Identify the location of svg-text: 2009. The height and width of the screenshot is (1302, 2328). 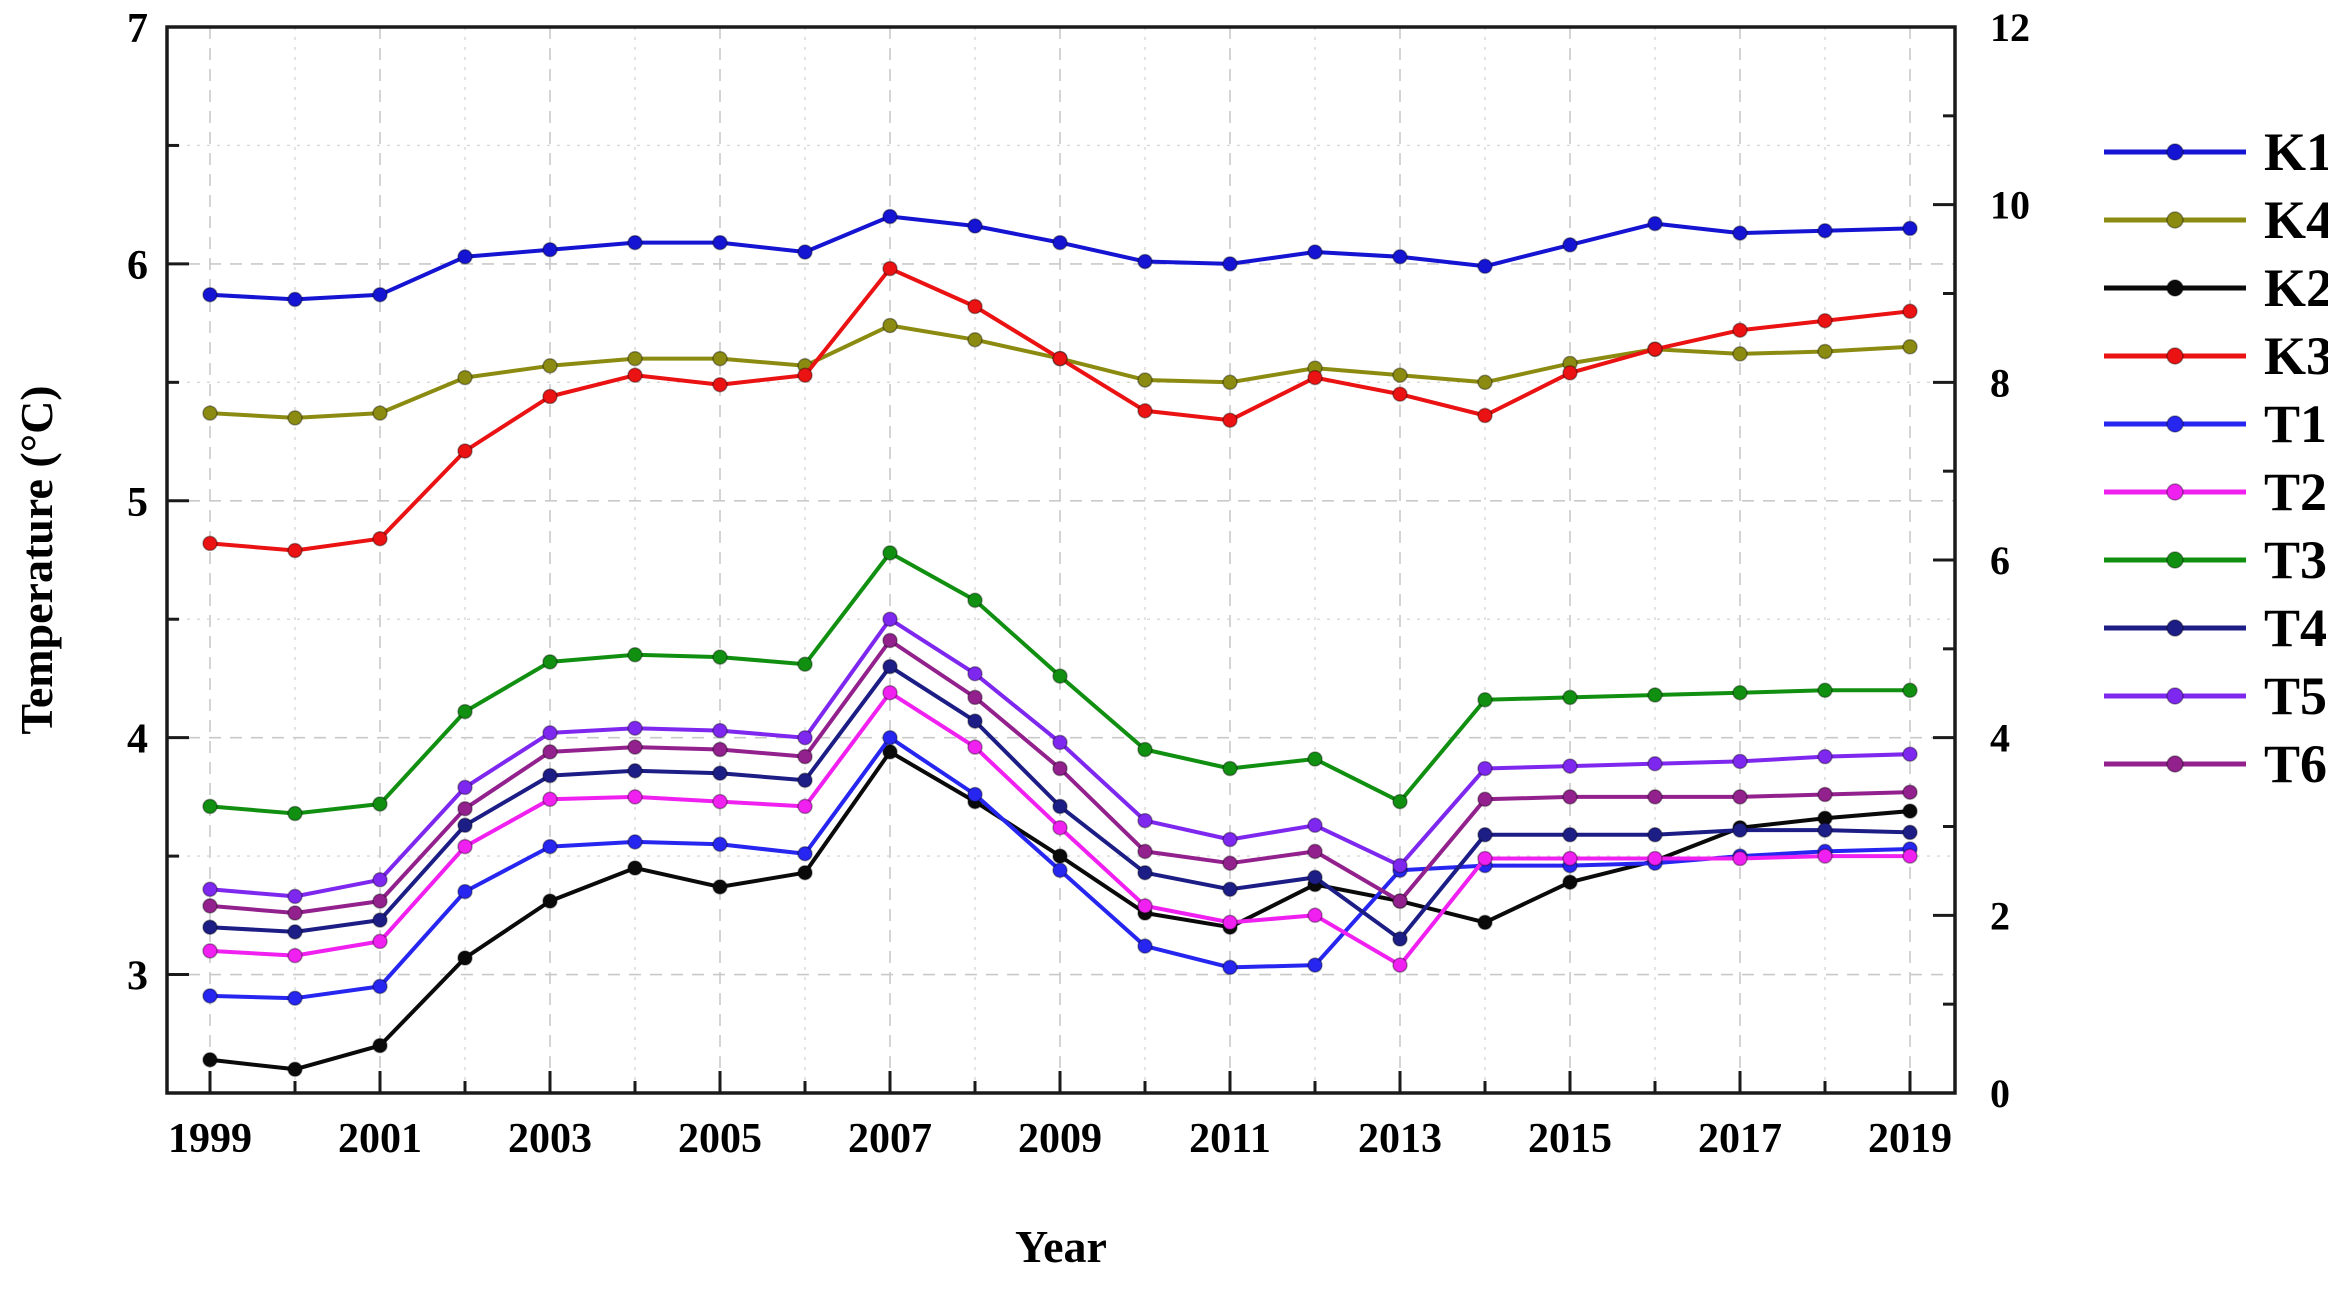
(1060, 1139).